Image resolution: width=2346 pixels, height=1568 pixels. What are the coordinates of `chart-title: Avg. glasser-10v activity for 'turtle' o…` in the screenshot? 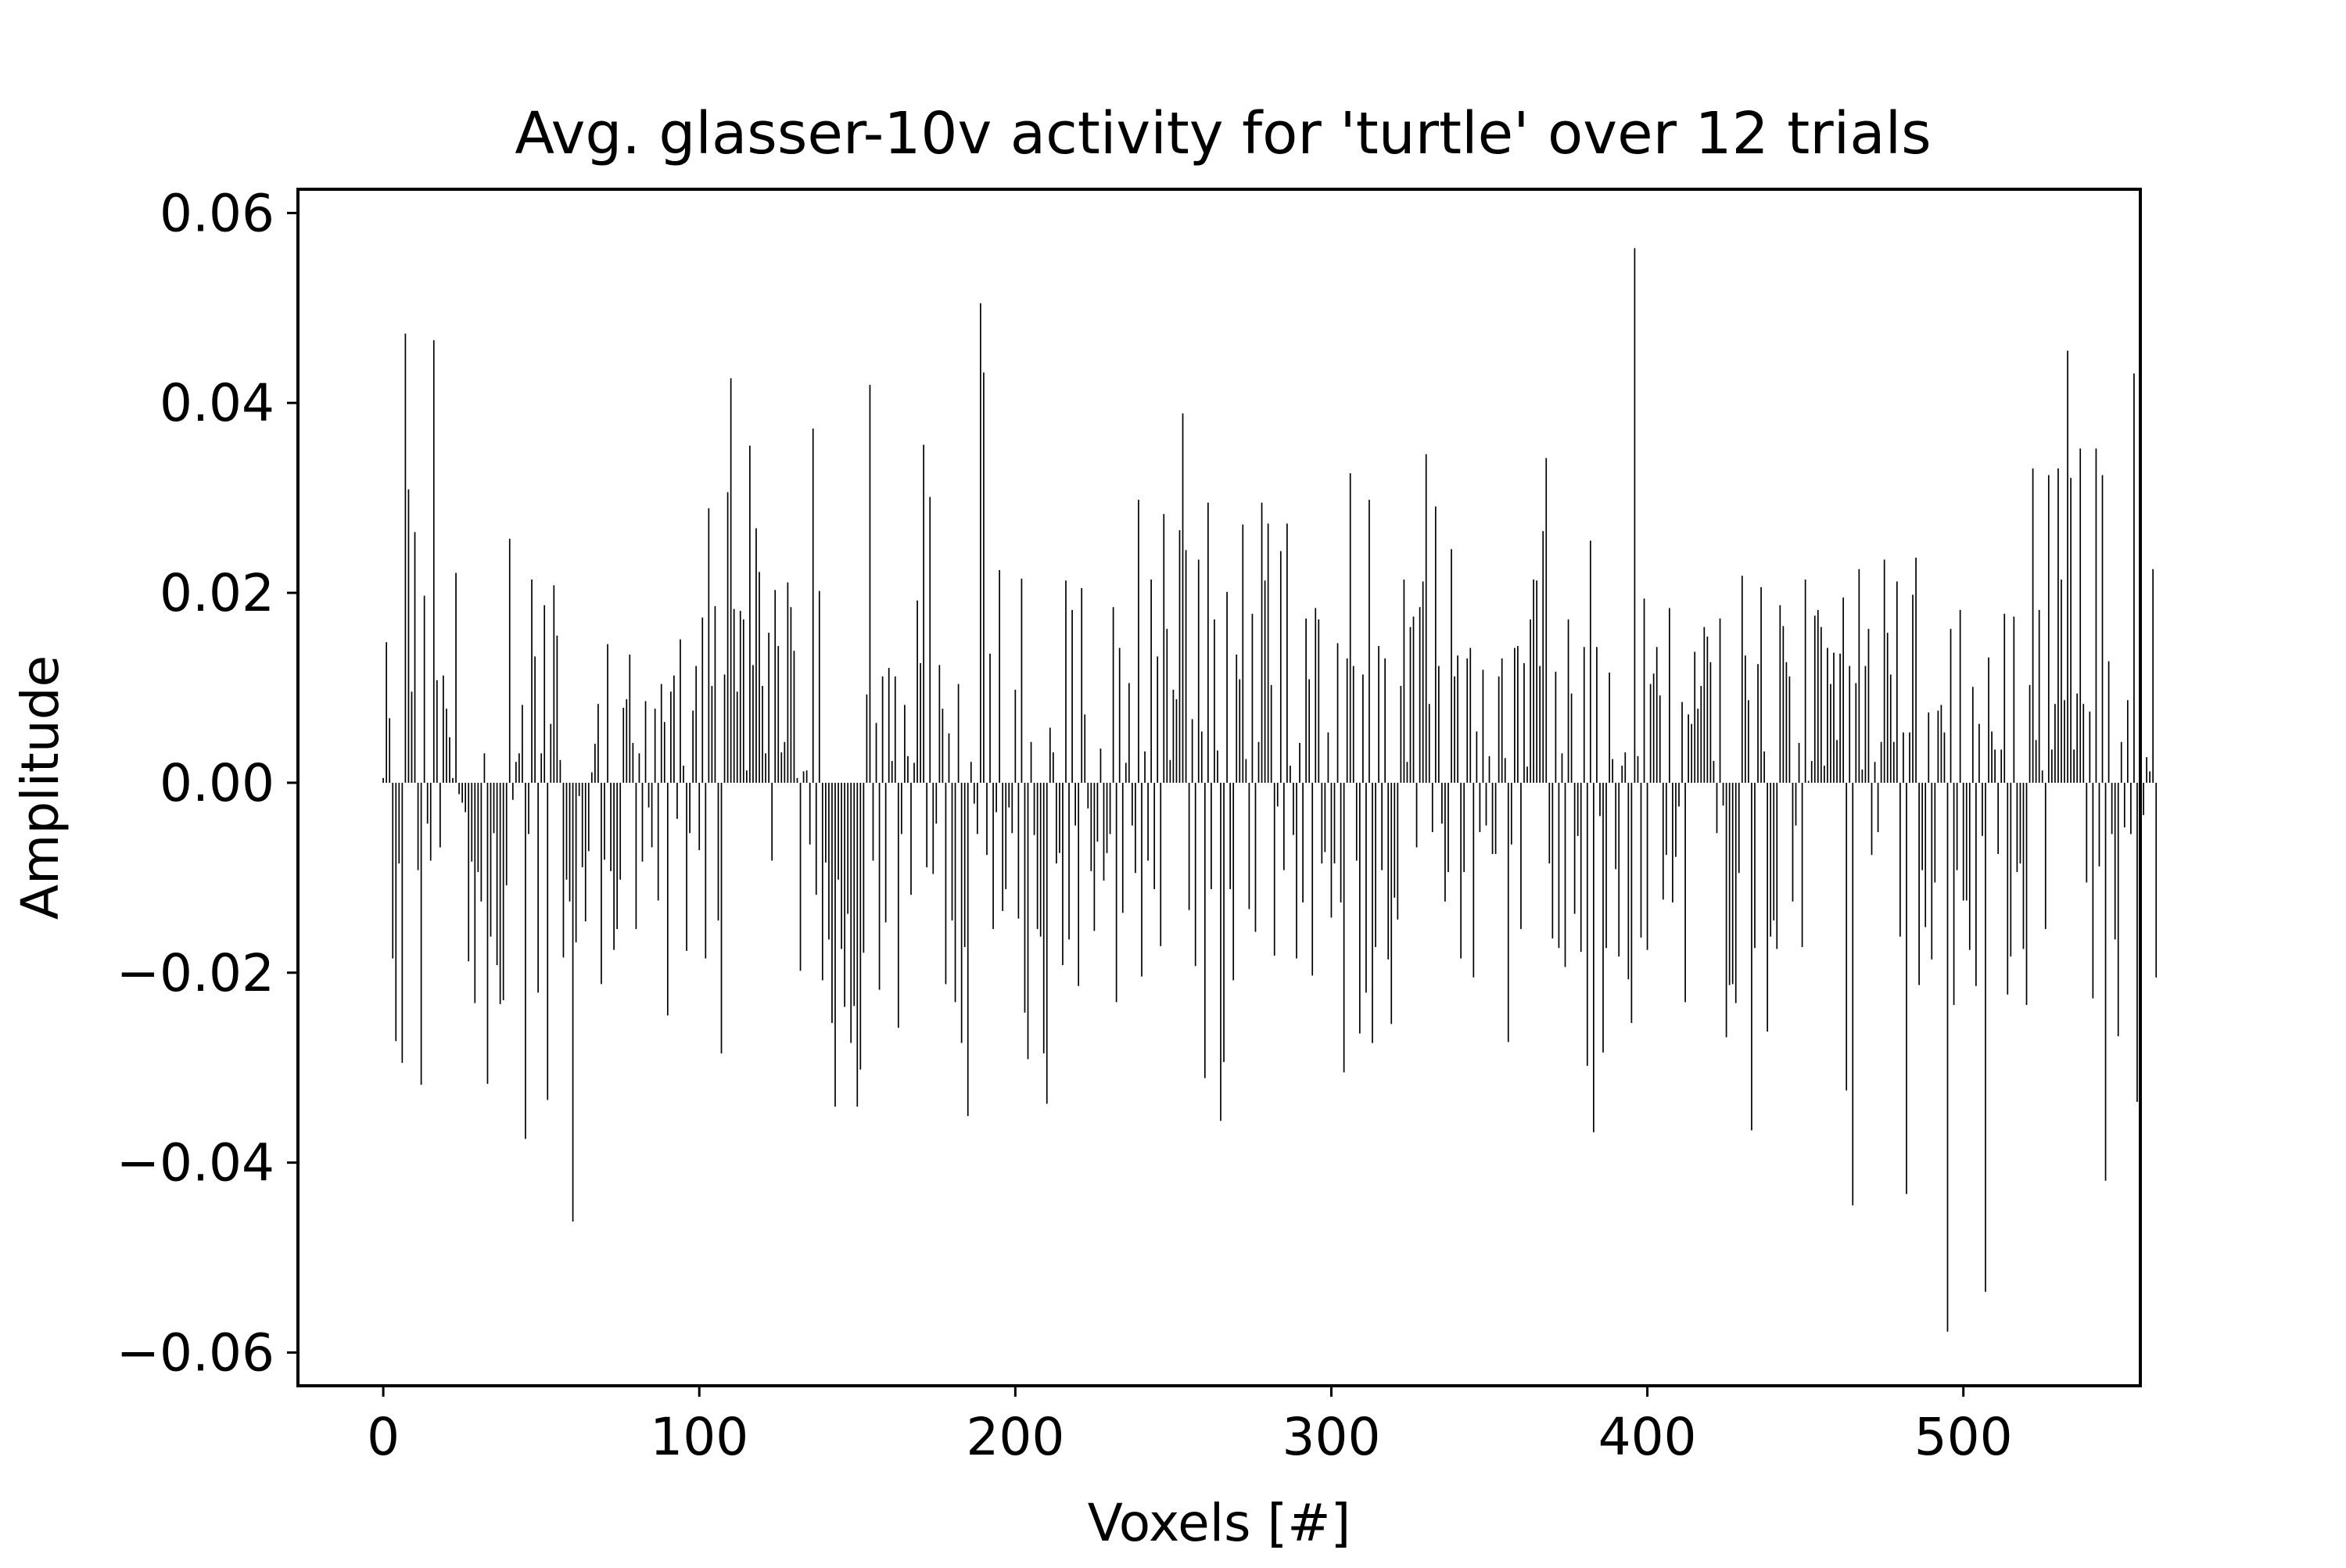 It's located at (1223, 133).